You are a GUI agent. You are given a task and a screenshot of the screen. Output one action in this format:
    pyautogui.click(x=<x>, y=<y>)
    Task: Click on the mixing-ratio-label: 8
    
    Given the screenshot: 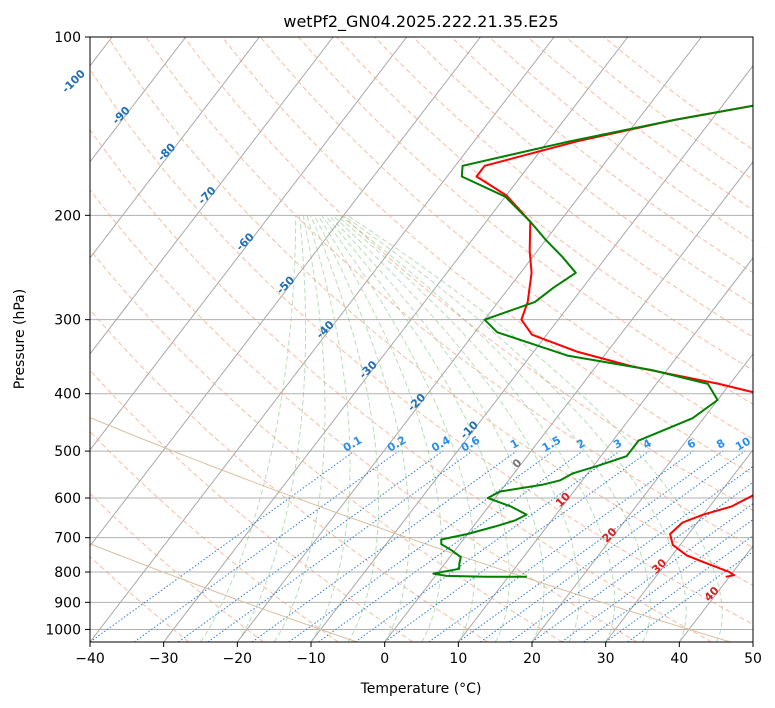 What is the action you would take?
    pyautogui.click(x=720, y=444)
    